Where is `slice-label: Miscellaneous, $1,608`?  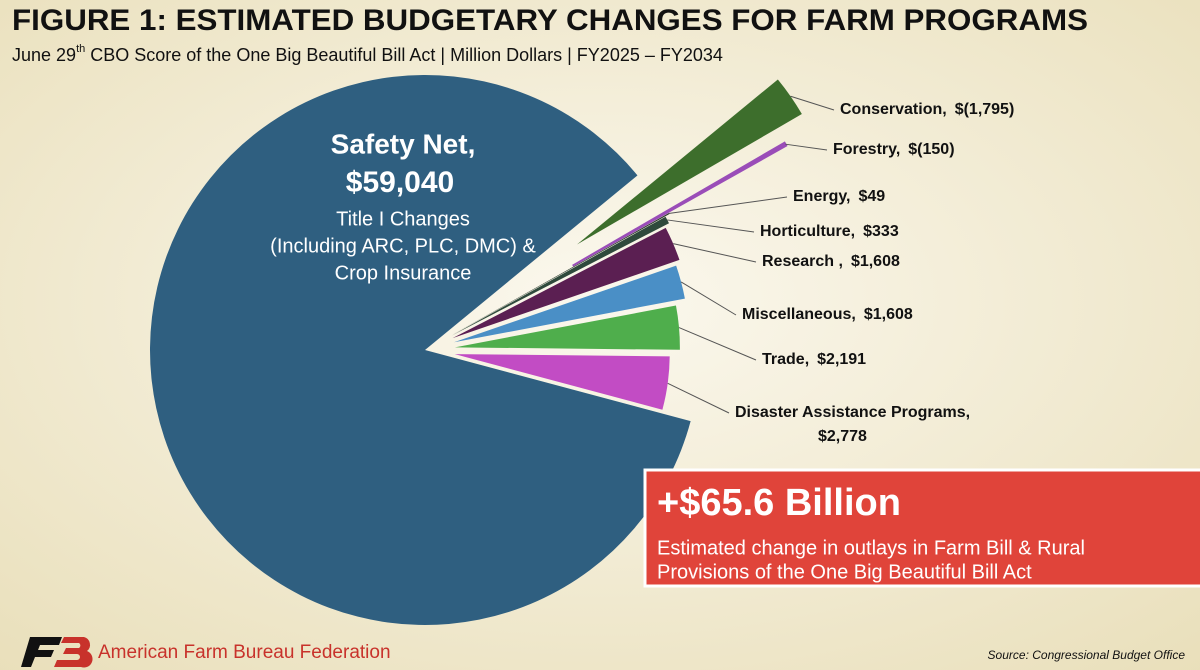
slice-label: Miscellaneous, $1,608 is located at coordinates (827, 314).